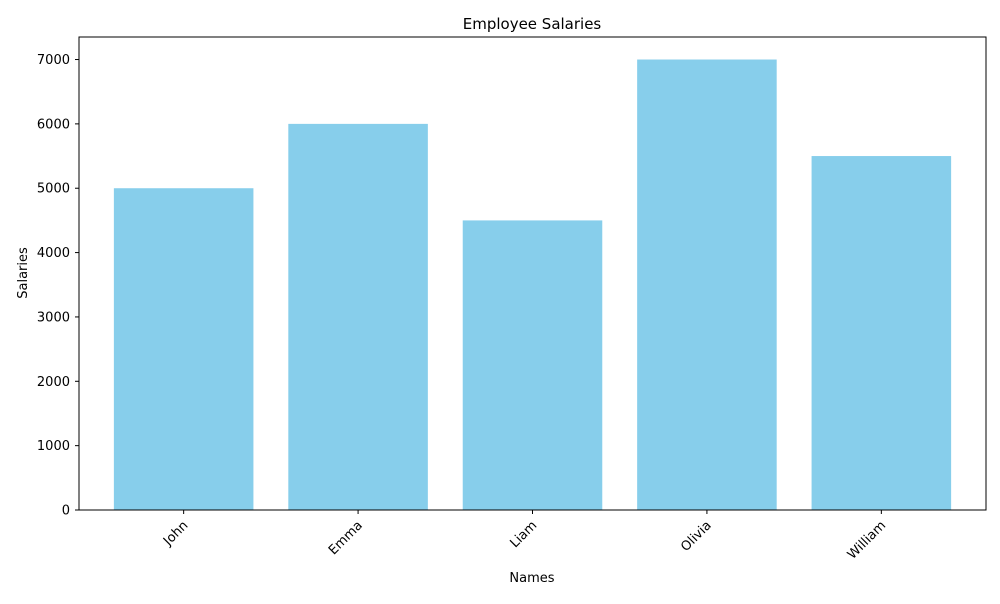 The image size is (1000, 604). What do you see at coordinates (881, 333) in the screenshot?
I see `bar-william` at bounding box center [881, 333].